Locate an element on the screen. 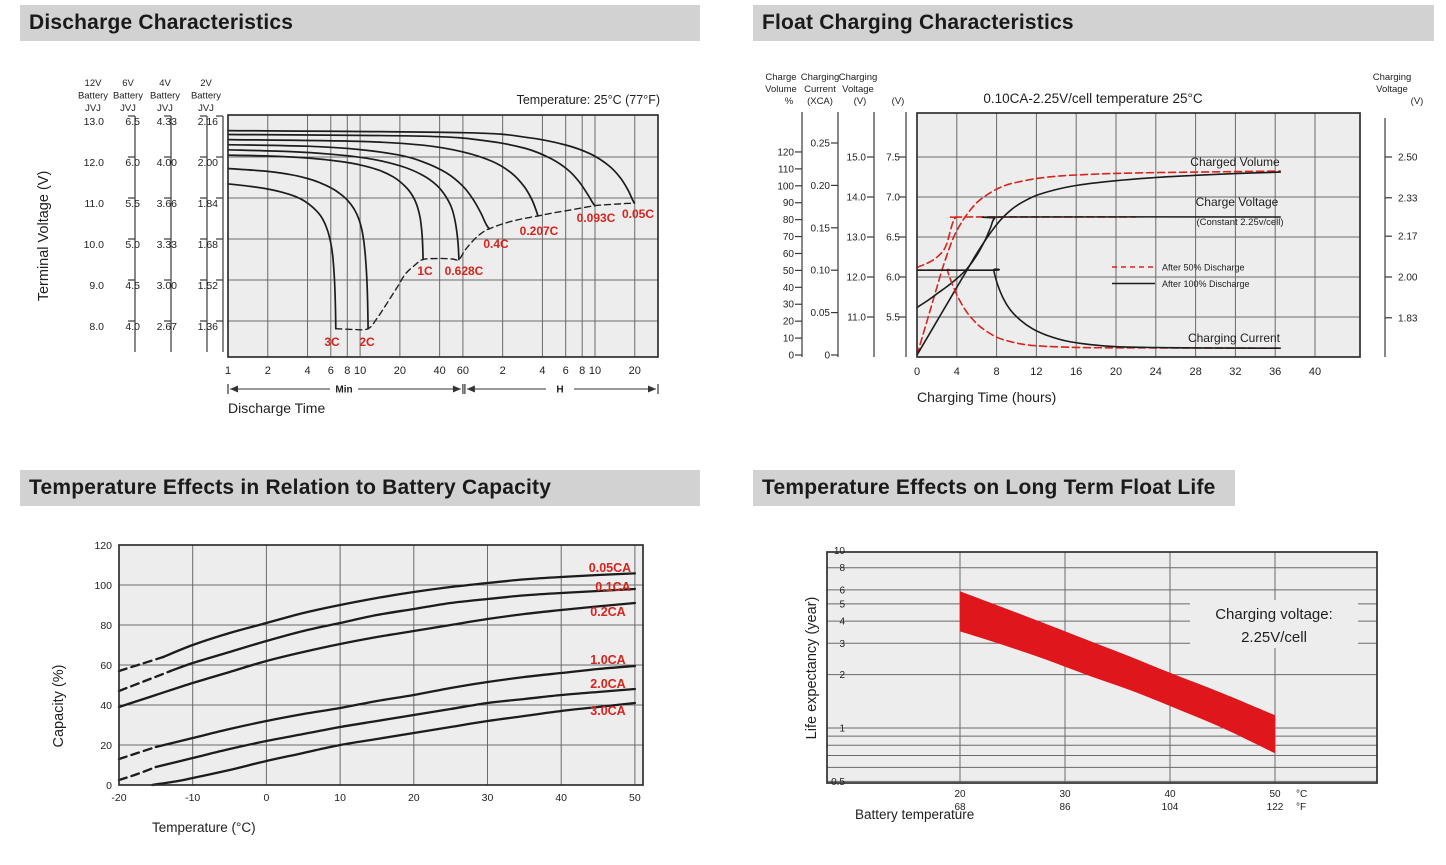 The height and width of the screenshot is (865, 1446). x-tick-label-celsius: 30 is located at coordinates (1065, 794).